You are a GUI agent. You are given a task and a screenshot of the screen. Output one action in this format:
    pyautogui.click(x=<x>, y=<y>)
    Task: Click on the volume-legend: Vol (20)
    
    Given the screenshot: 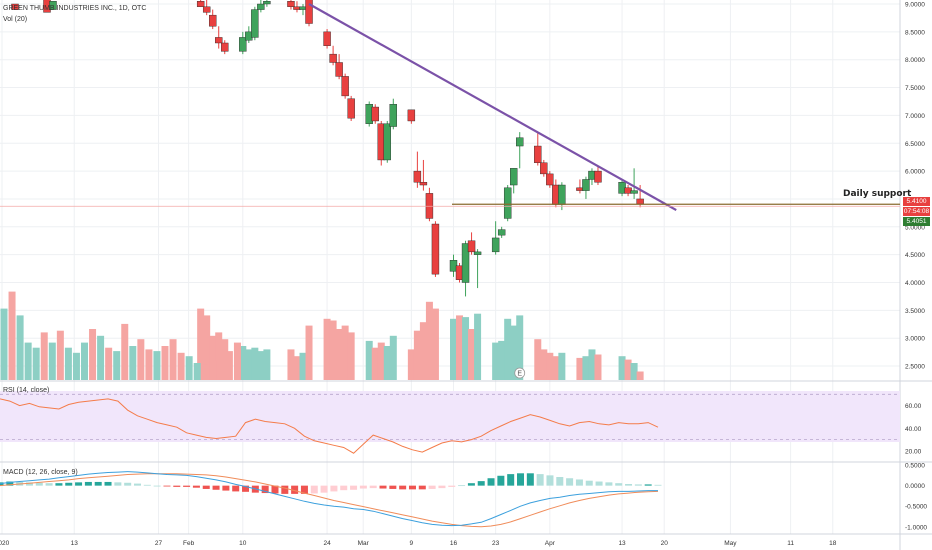 What is the action you would take?
    pyautogui.click(x=15, y=19)
    